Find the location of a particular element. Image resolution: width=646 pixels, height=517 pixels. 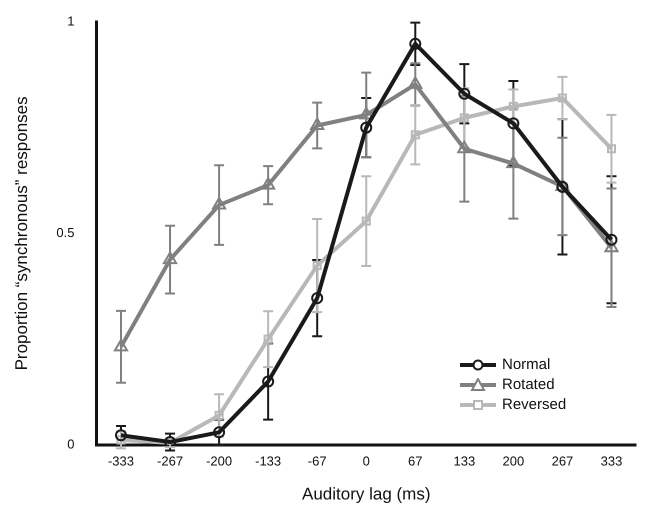

x-tick-label: -267 is located at coordinates (170, 460).